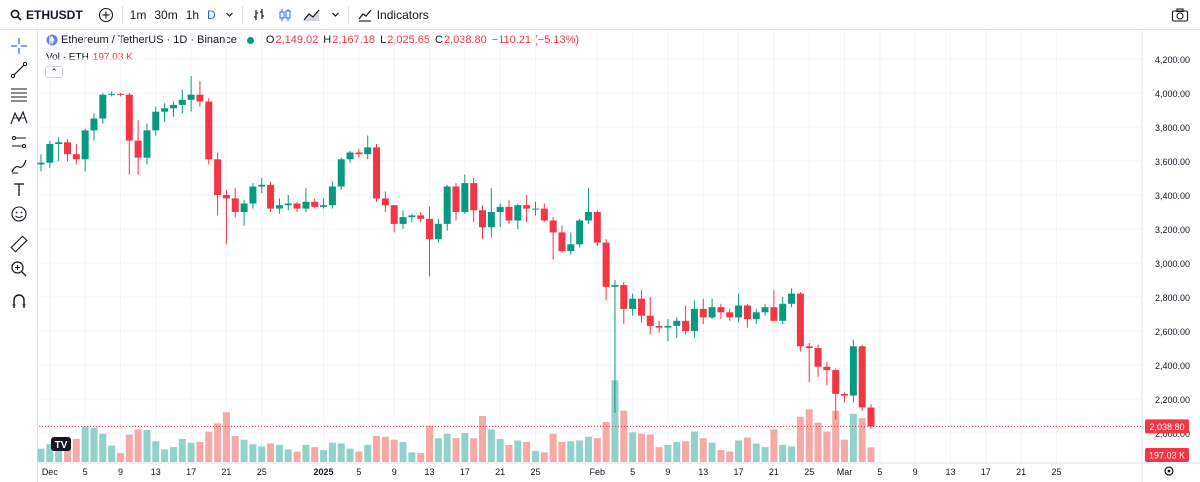  I want to click on gear-center, so click(1169, 471).